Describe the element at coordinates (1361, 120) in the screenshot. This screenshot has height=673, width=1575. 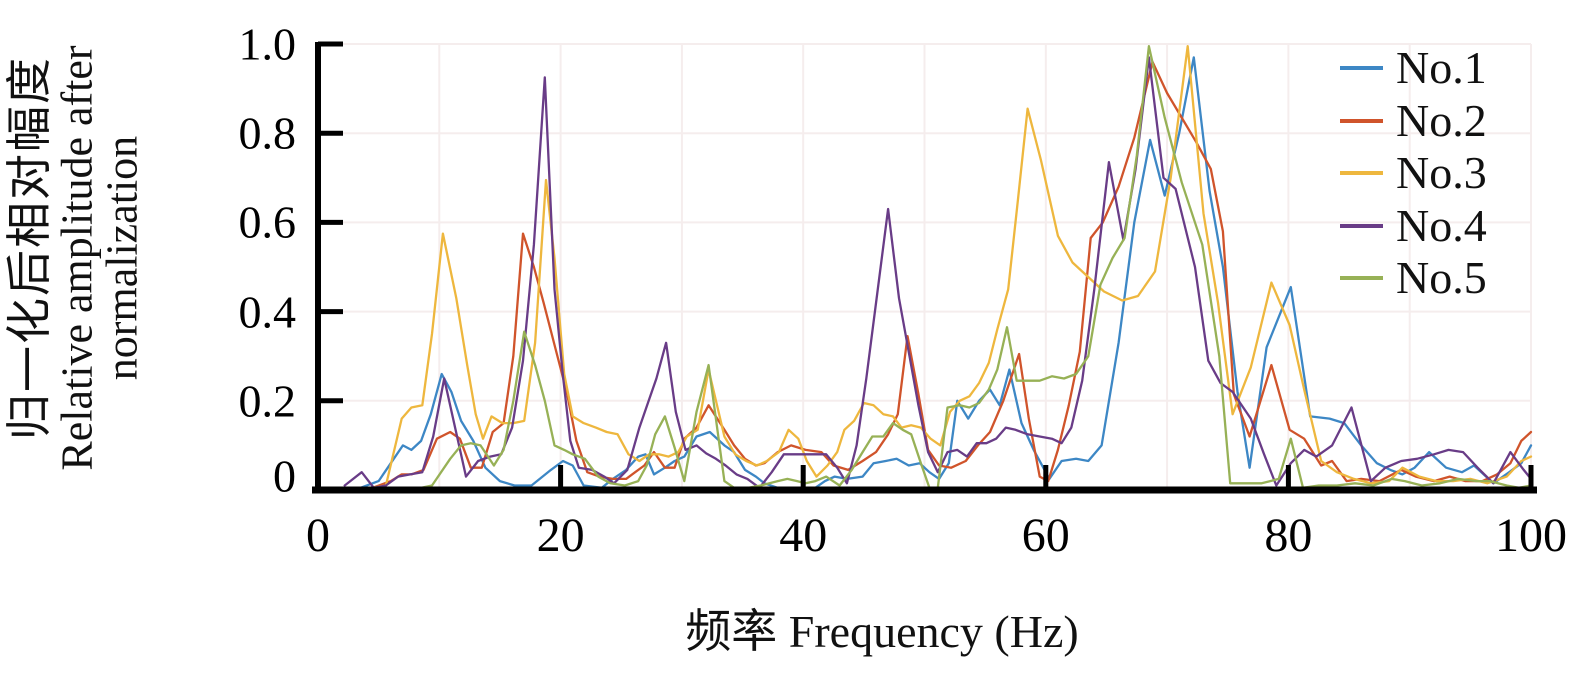
I see `legend-swatch-No.2` at that location.